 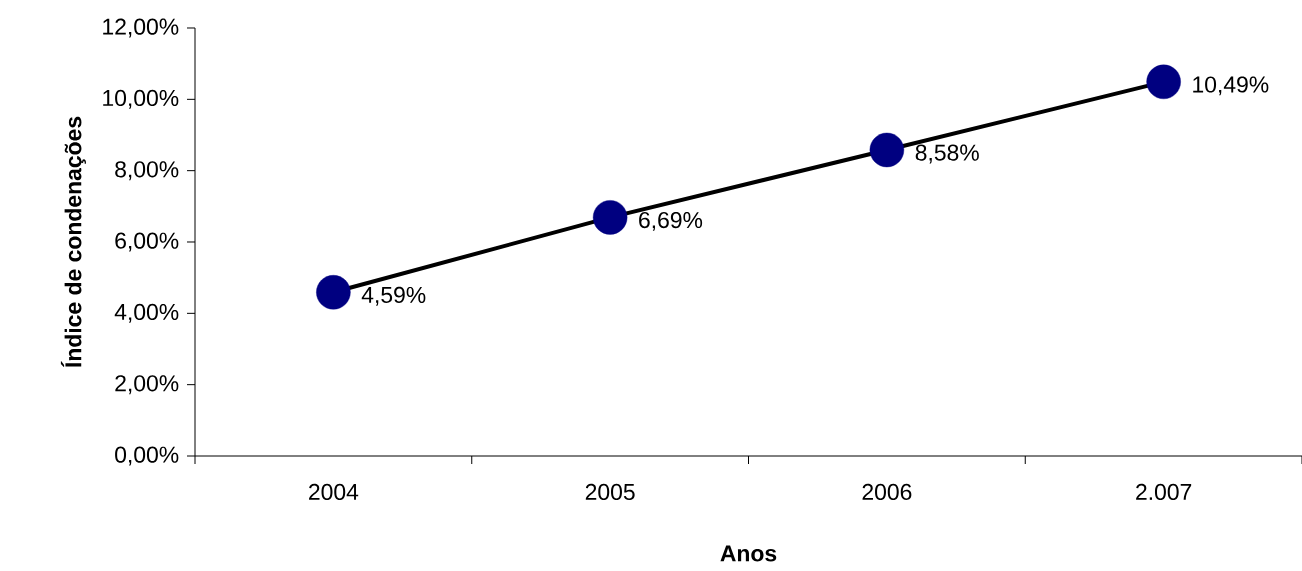 I want to click on x-tick-label: 2006, so click(x=887, y=492).